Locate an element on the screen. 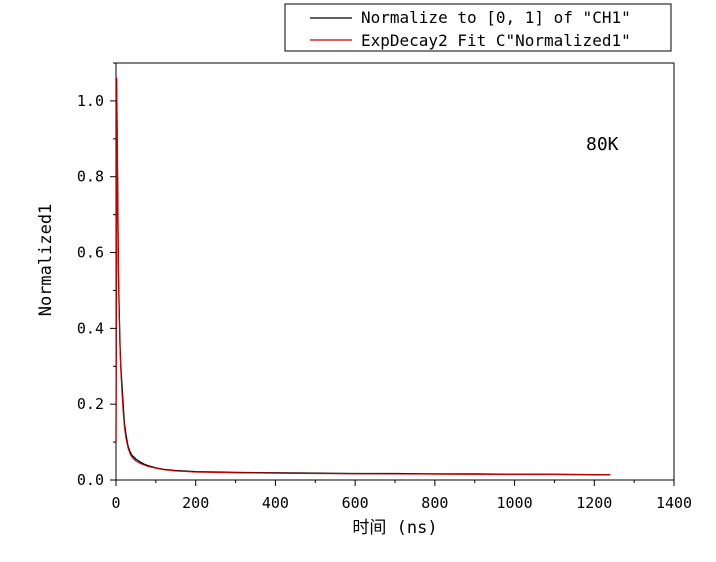 The height and width of the screenshot is (562, 716). y-tick-label: 0.0 is located at coordinates (90, 480).